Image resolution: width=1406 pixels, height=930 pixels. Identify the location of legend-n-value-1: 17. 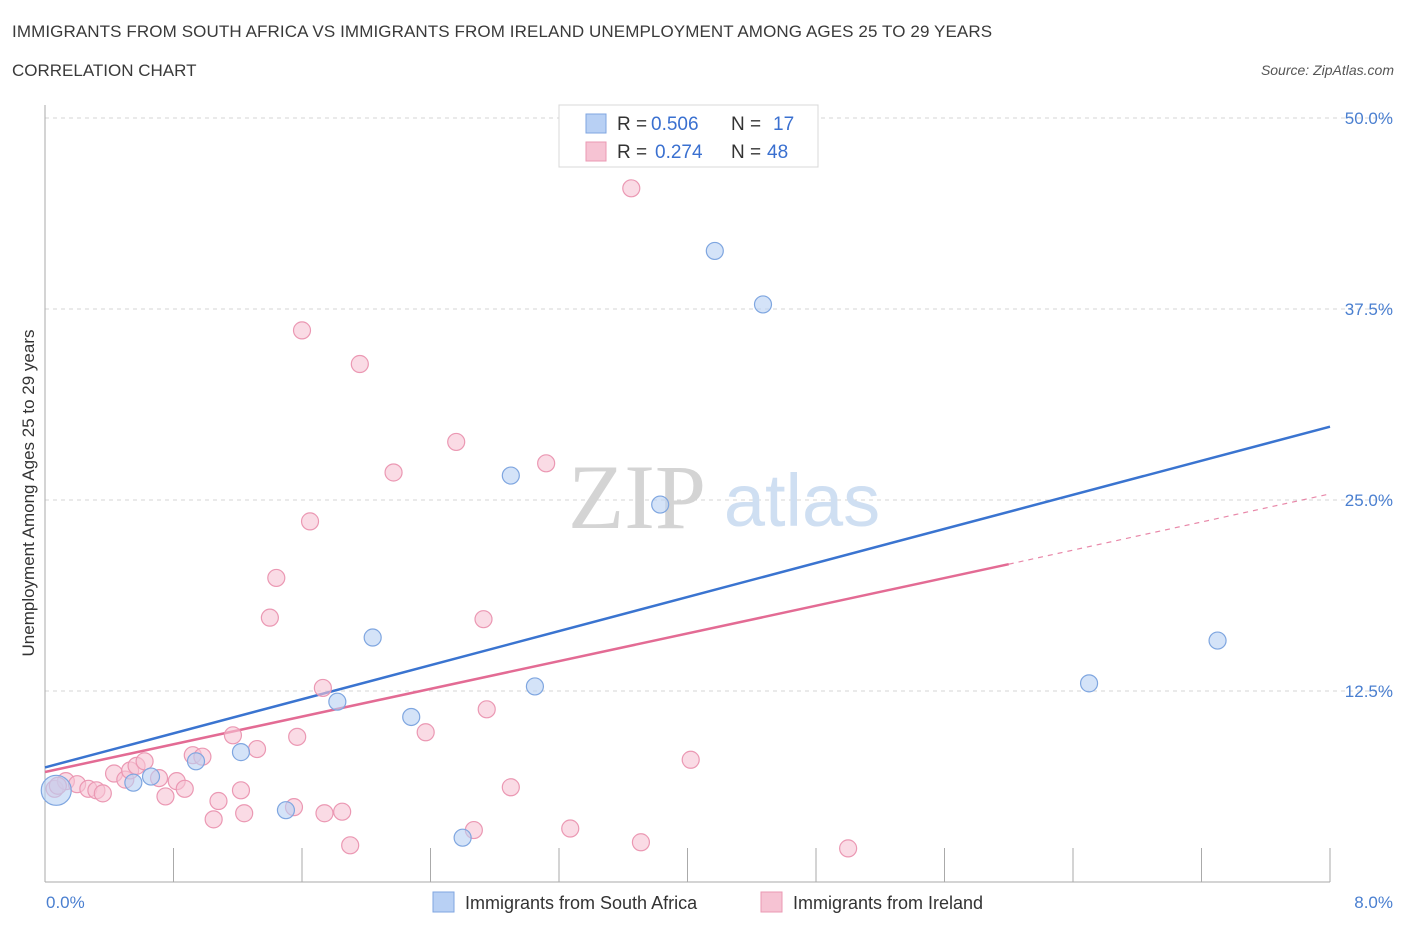
(783, 124).